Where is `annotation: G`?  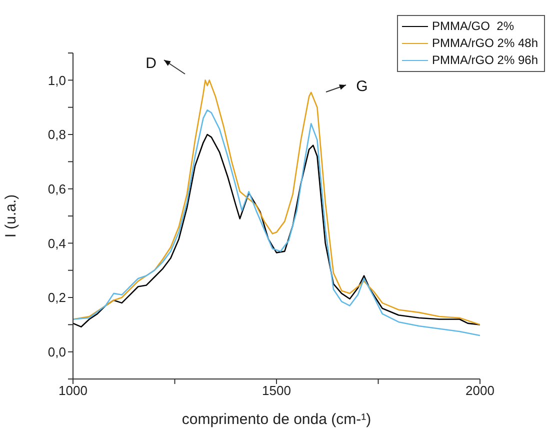
annotation: G is located at coordinates (362, 86).